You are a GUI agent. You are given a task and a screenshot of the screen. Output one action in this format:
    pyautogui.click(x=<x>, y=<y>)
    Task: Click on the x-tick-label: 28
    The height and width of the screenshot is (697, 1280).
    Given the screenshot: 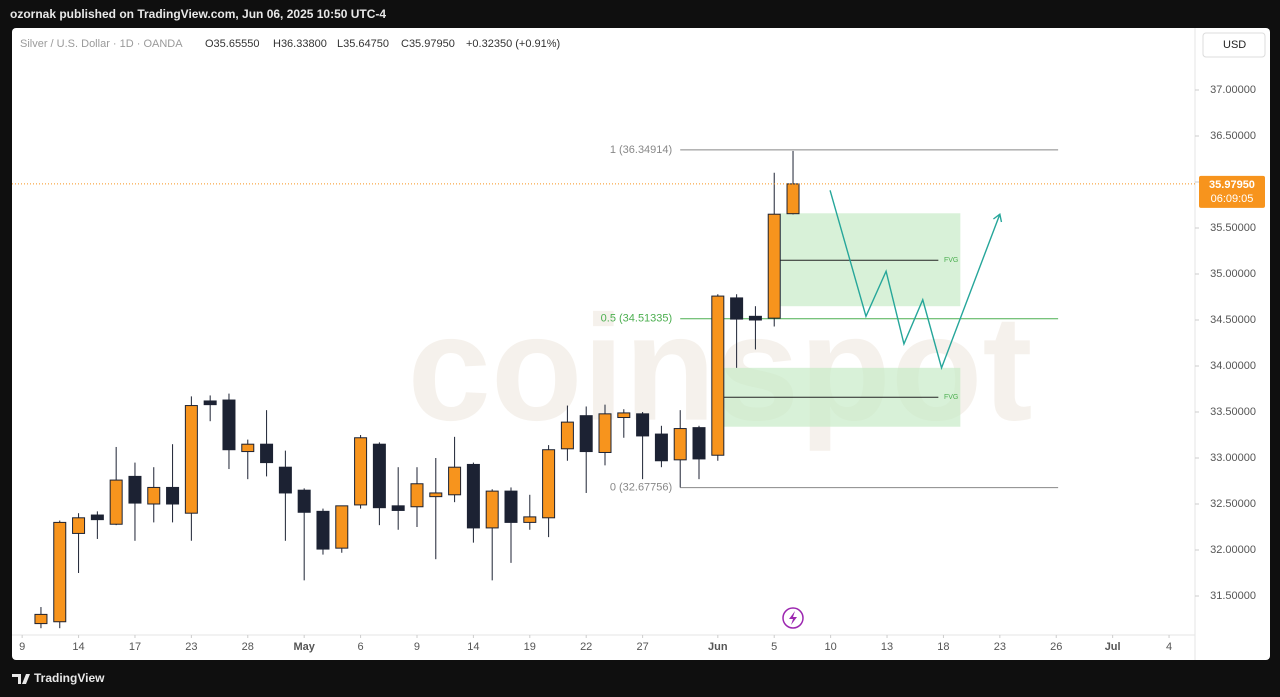 What is the action you would take?
    pyautogui.click(x=248, y=647)
    